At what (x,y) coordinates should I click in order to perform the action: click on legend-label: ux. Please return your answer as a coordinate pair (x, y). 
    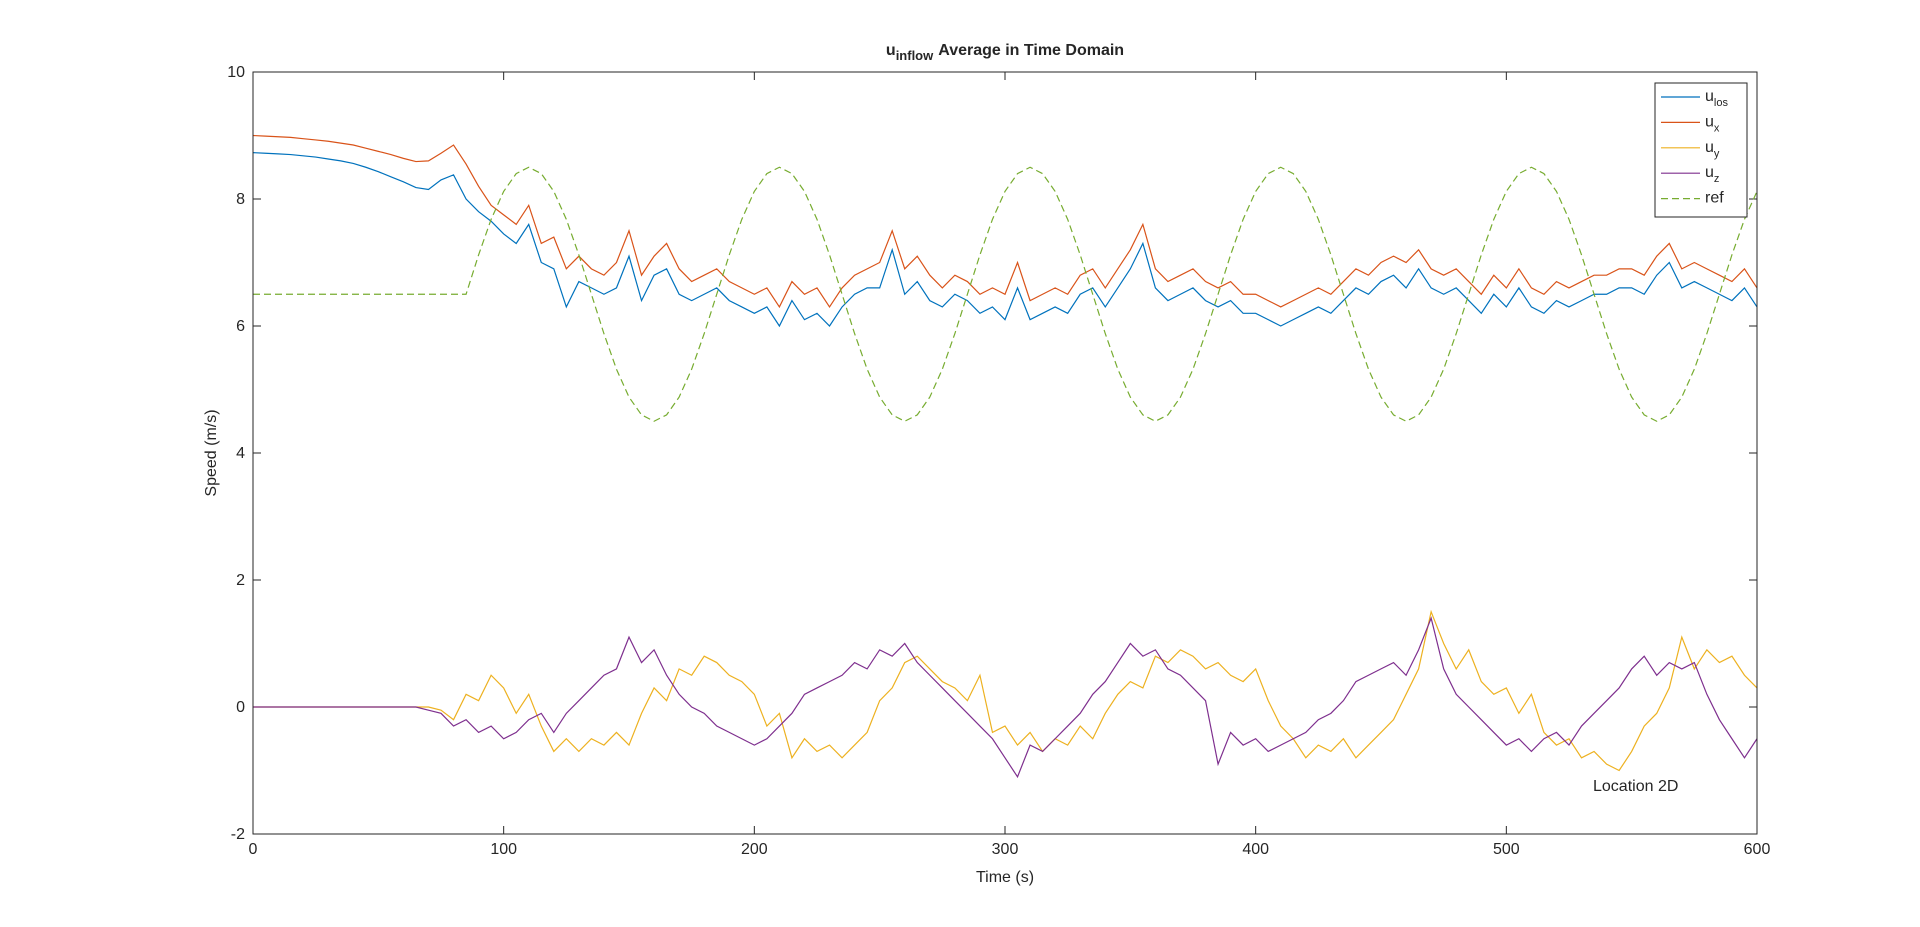
    Looking at the image, I should click on (1712, 123).